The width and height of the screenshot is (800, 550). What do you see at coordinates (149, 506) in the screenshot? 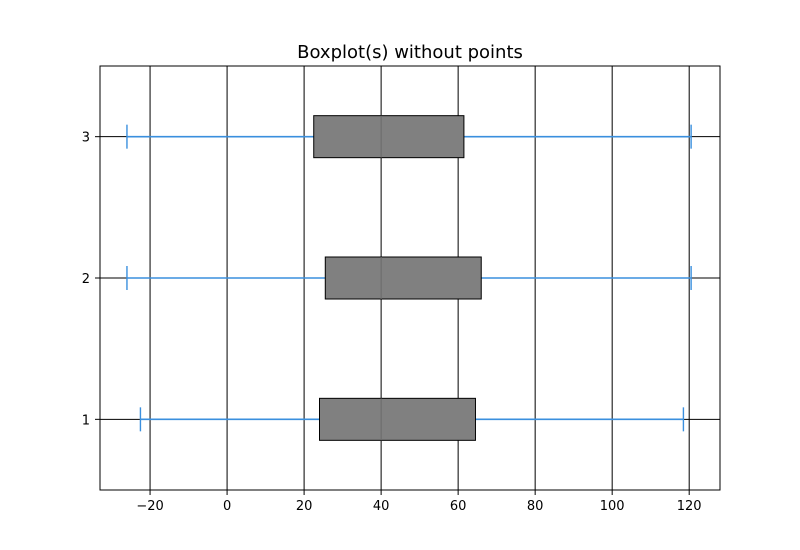
I see `x-tick-label: −20` at bounding box center [149, 506].